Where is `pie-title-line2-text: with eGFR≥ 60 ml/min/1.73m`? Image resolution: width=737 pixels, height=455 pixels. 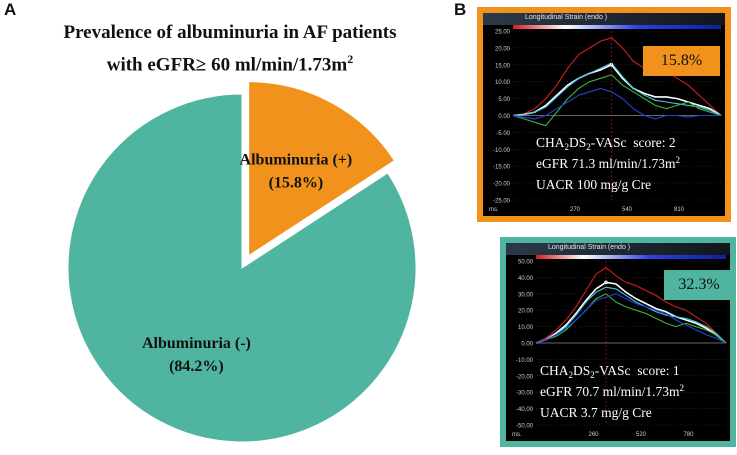
pie-title-line2-text: with eGFR≥ 60 ml/min/1.73m is located at coordinates (227, 65).